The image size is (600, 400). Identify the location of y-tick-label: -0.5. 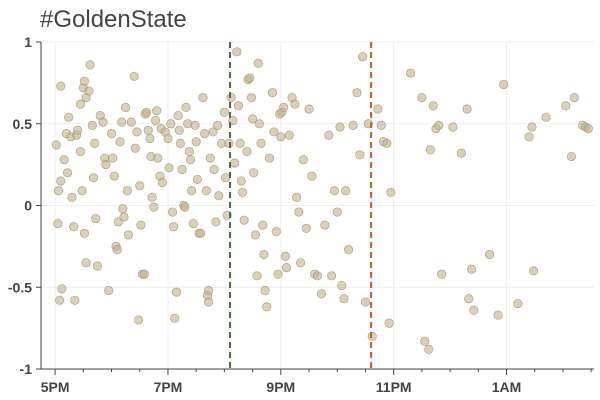
(20, 287).